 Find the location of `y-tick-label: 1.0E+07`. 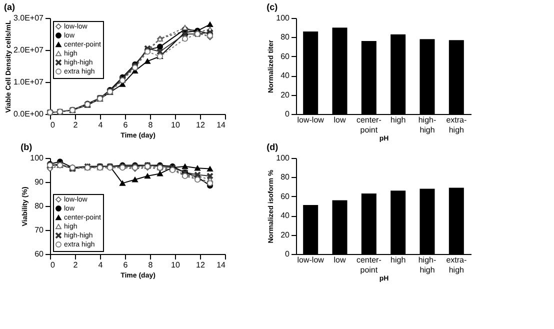

y-tick-label: 1.0E+07 is located at coordinates (28, 82).